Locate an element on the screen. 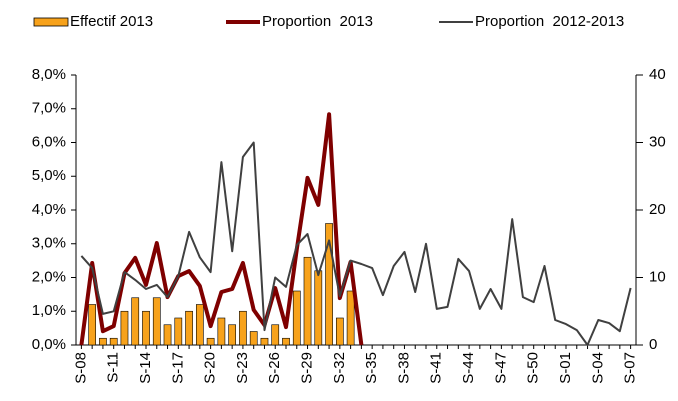  x-tick-label: S-08 is located at coordinates (80, 368).